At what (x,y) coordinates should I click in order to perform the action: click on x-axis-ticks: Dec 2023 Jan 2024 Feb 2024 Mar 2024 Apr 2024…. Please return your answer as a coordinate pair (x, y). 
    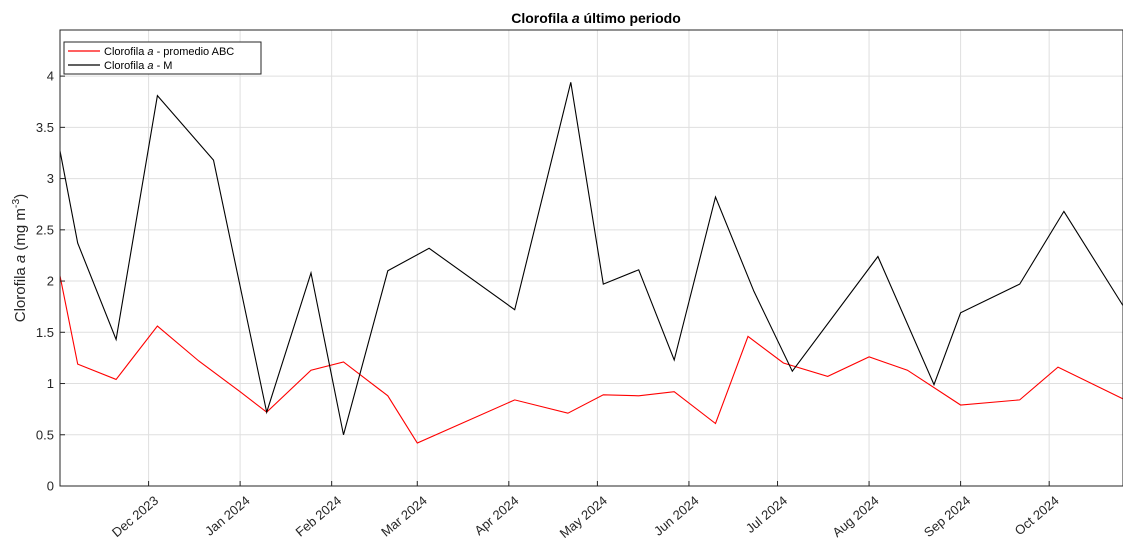
    Looking at the image, I should click on (585, 511).